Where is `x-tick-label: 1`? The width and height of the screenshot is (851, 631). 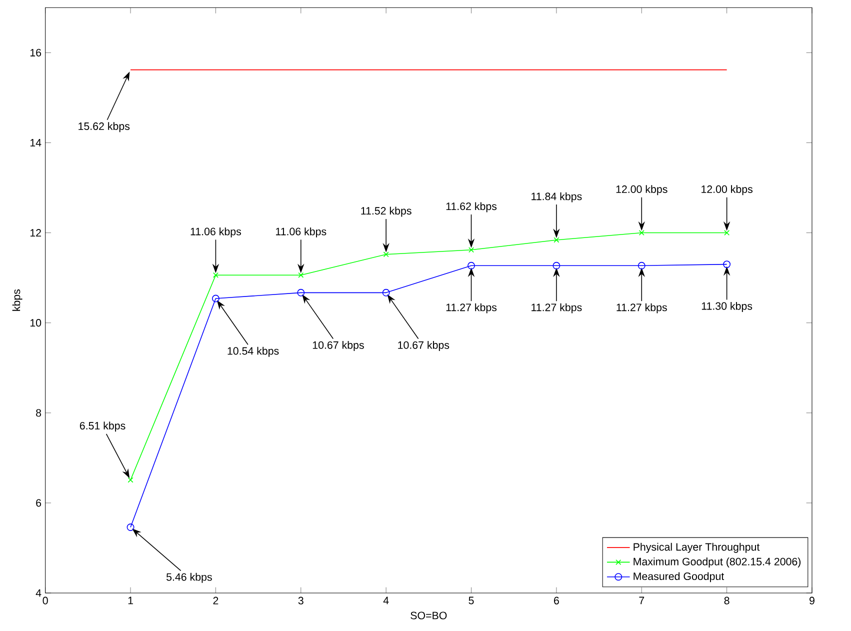 x-tick-label: 1 is located at coordinates (130, 600).